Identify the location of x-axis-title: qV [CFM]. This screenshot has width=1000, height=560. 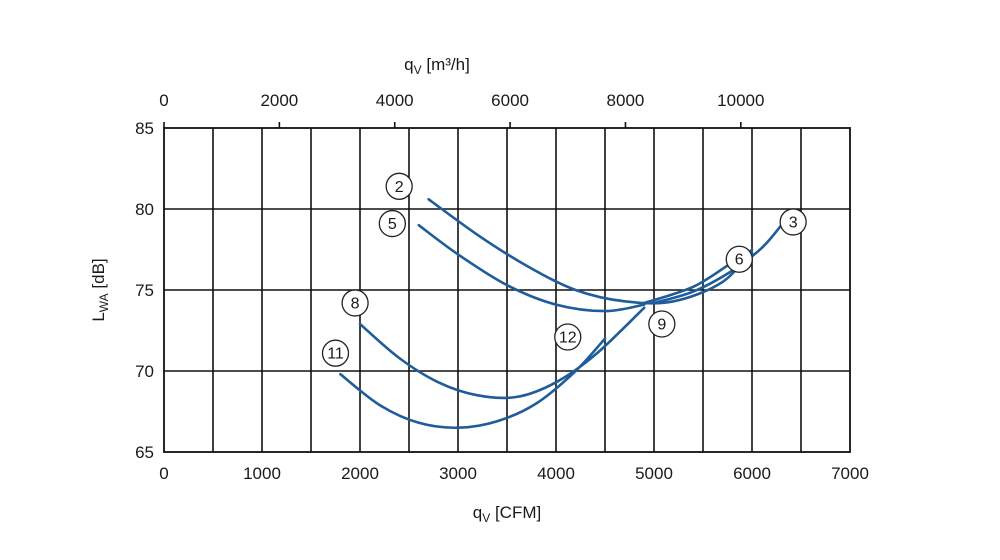
(507, 514).